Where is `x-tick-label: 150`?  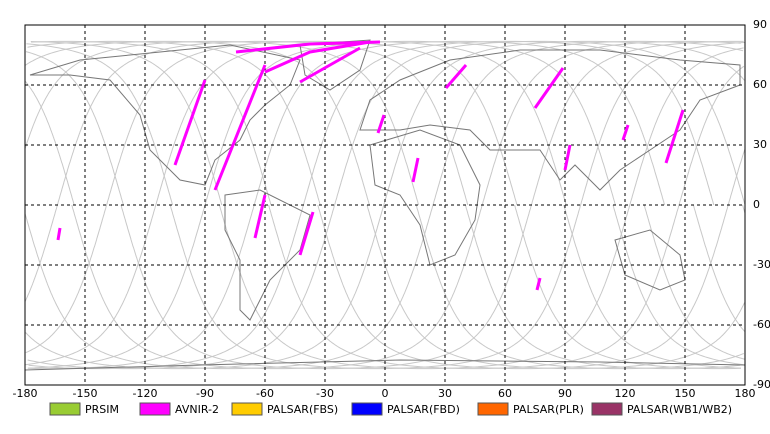 x-tick-label: 150 is located at coordinates (685, 393).